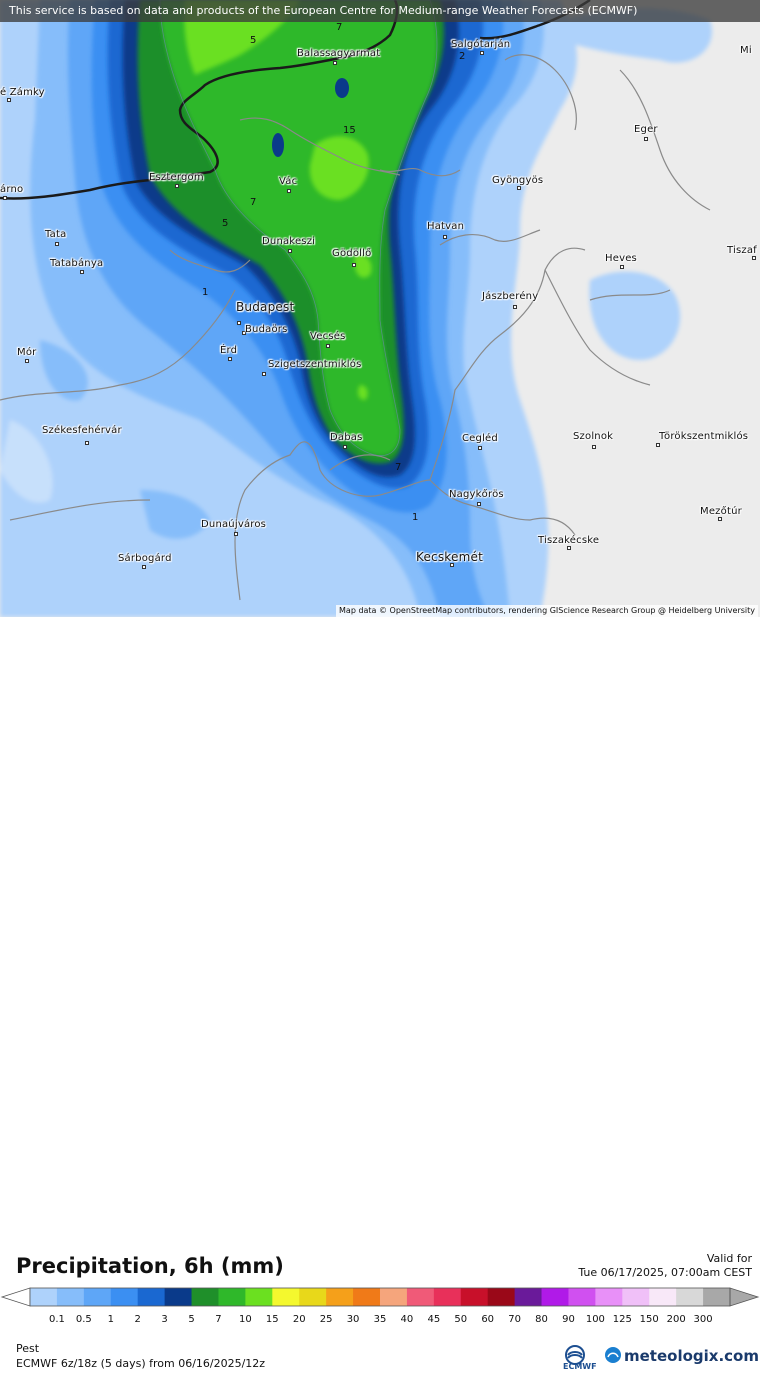 The image size is (760, 1373). What do you see at coordinates (646, 129) in the screenshot?
I see `city-label-eger: Eger` at bounding box center [646, 129].